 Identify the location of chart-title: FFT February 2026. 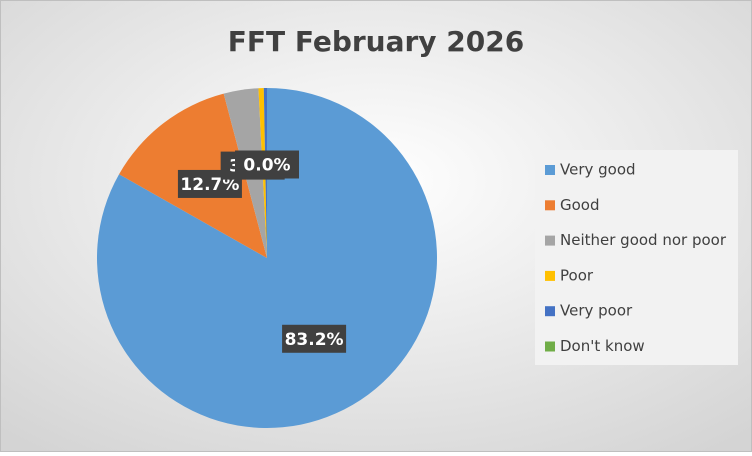
(376, 41).